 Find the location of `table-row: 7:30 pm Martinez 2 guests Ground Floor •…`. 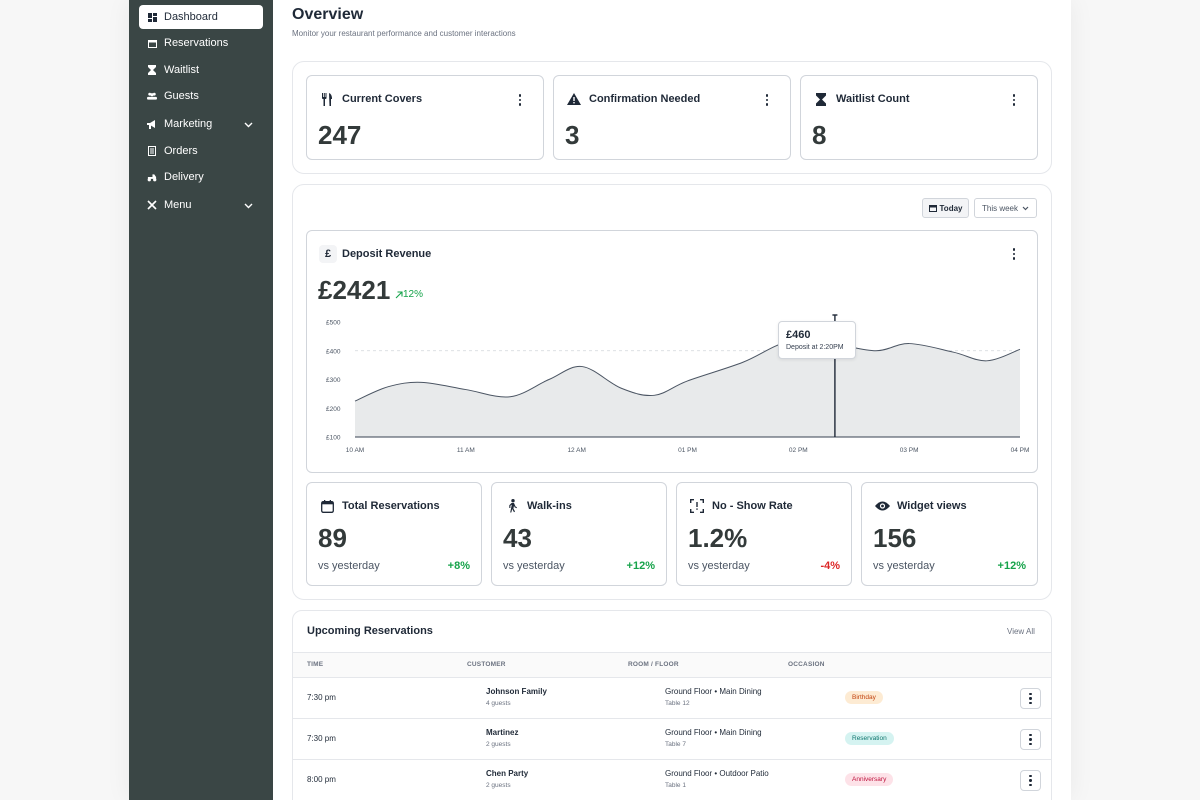

table-row: 7:30 pm Martinez 2 guests Ground Floor •… is located at coordinates (672, 738).